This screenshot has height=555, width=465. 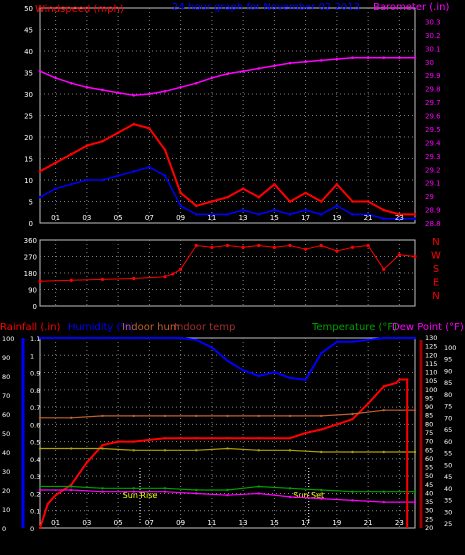 I want to click on y-tick-dew-point: 30, so click(x=448, y=512).